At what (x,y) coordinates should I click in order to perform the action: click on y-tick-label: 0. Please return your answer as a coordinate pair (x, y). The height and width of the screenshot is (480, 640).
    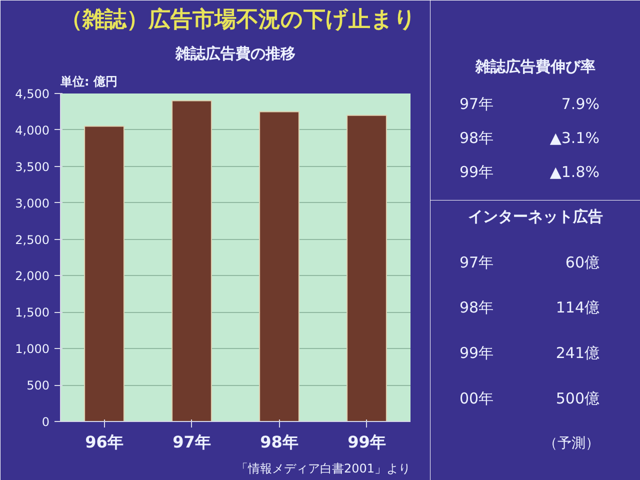
    Looking at the image, I should click on (46, 422).